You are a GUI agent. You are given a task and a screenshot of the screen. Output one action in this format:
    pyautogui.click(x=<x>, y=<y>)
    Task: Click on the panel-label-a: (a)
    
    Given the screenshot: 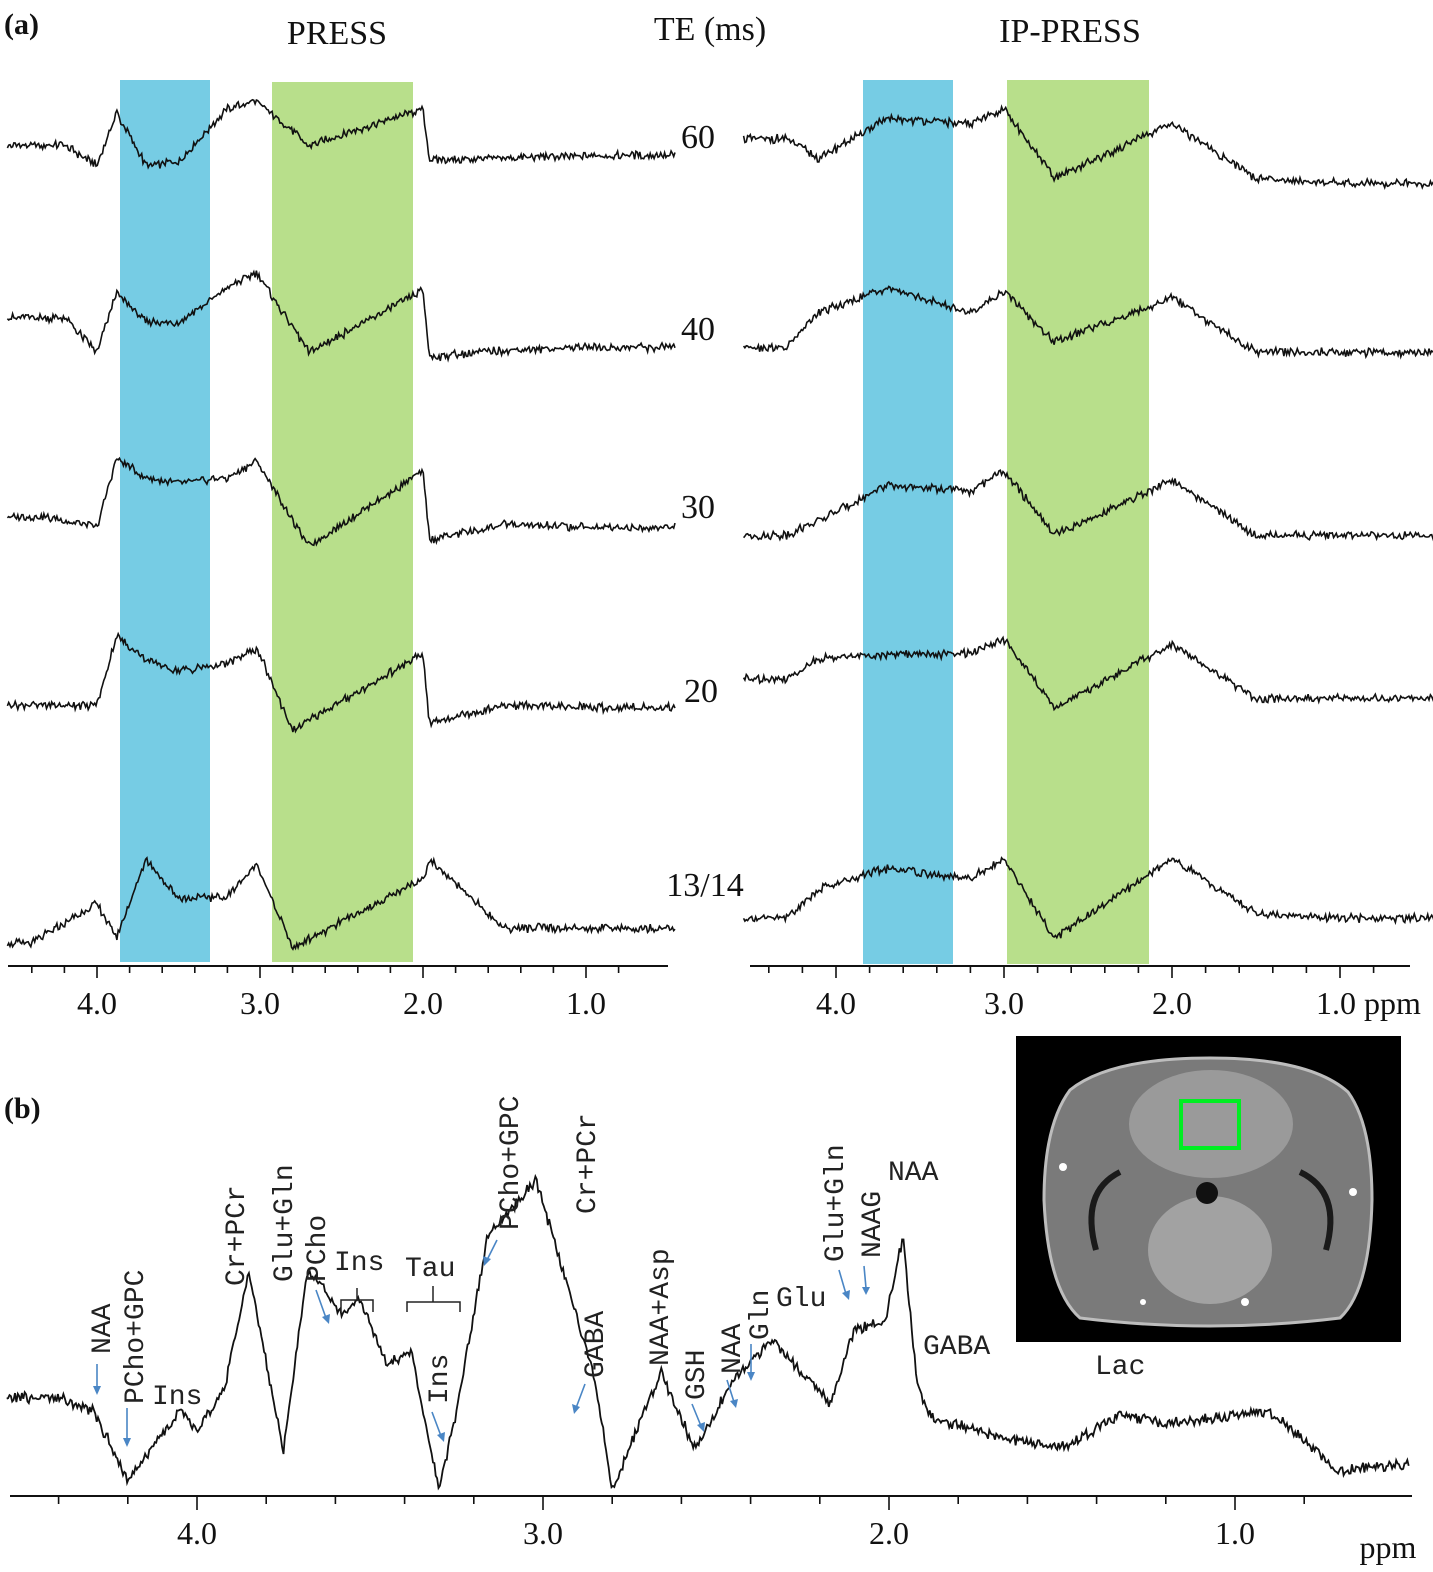 What is the action you would take?
    pyautogui.click(x=21, y=24)
    